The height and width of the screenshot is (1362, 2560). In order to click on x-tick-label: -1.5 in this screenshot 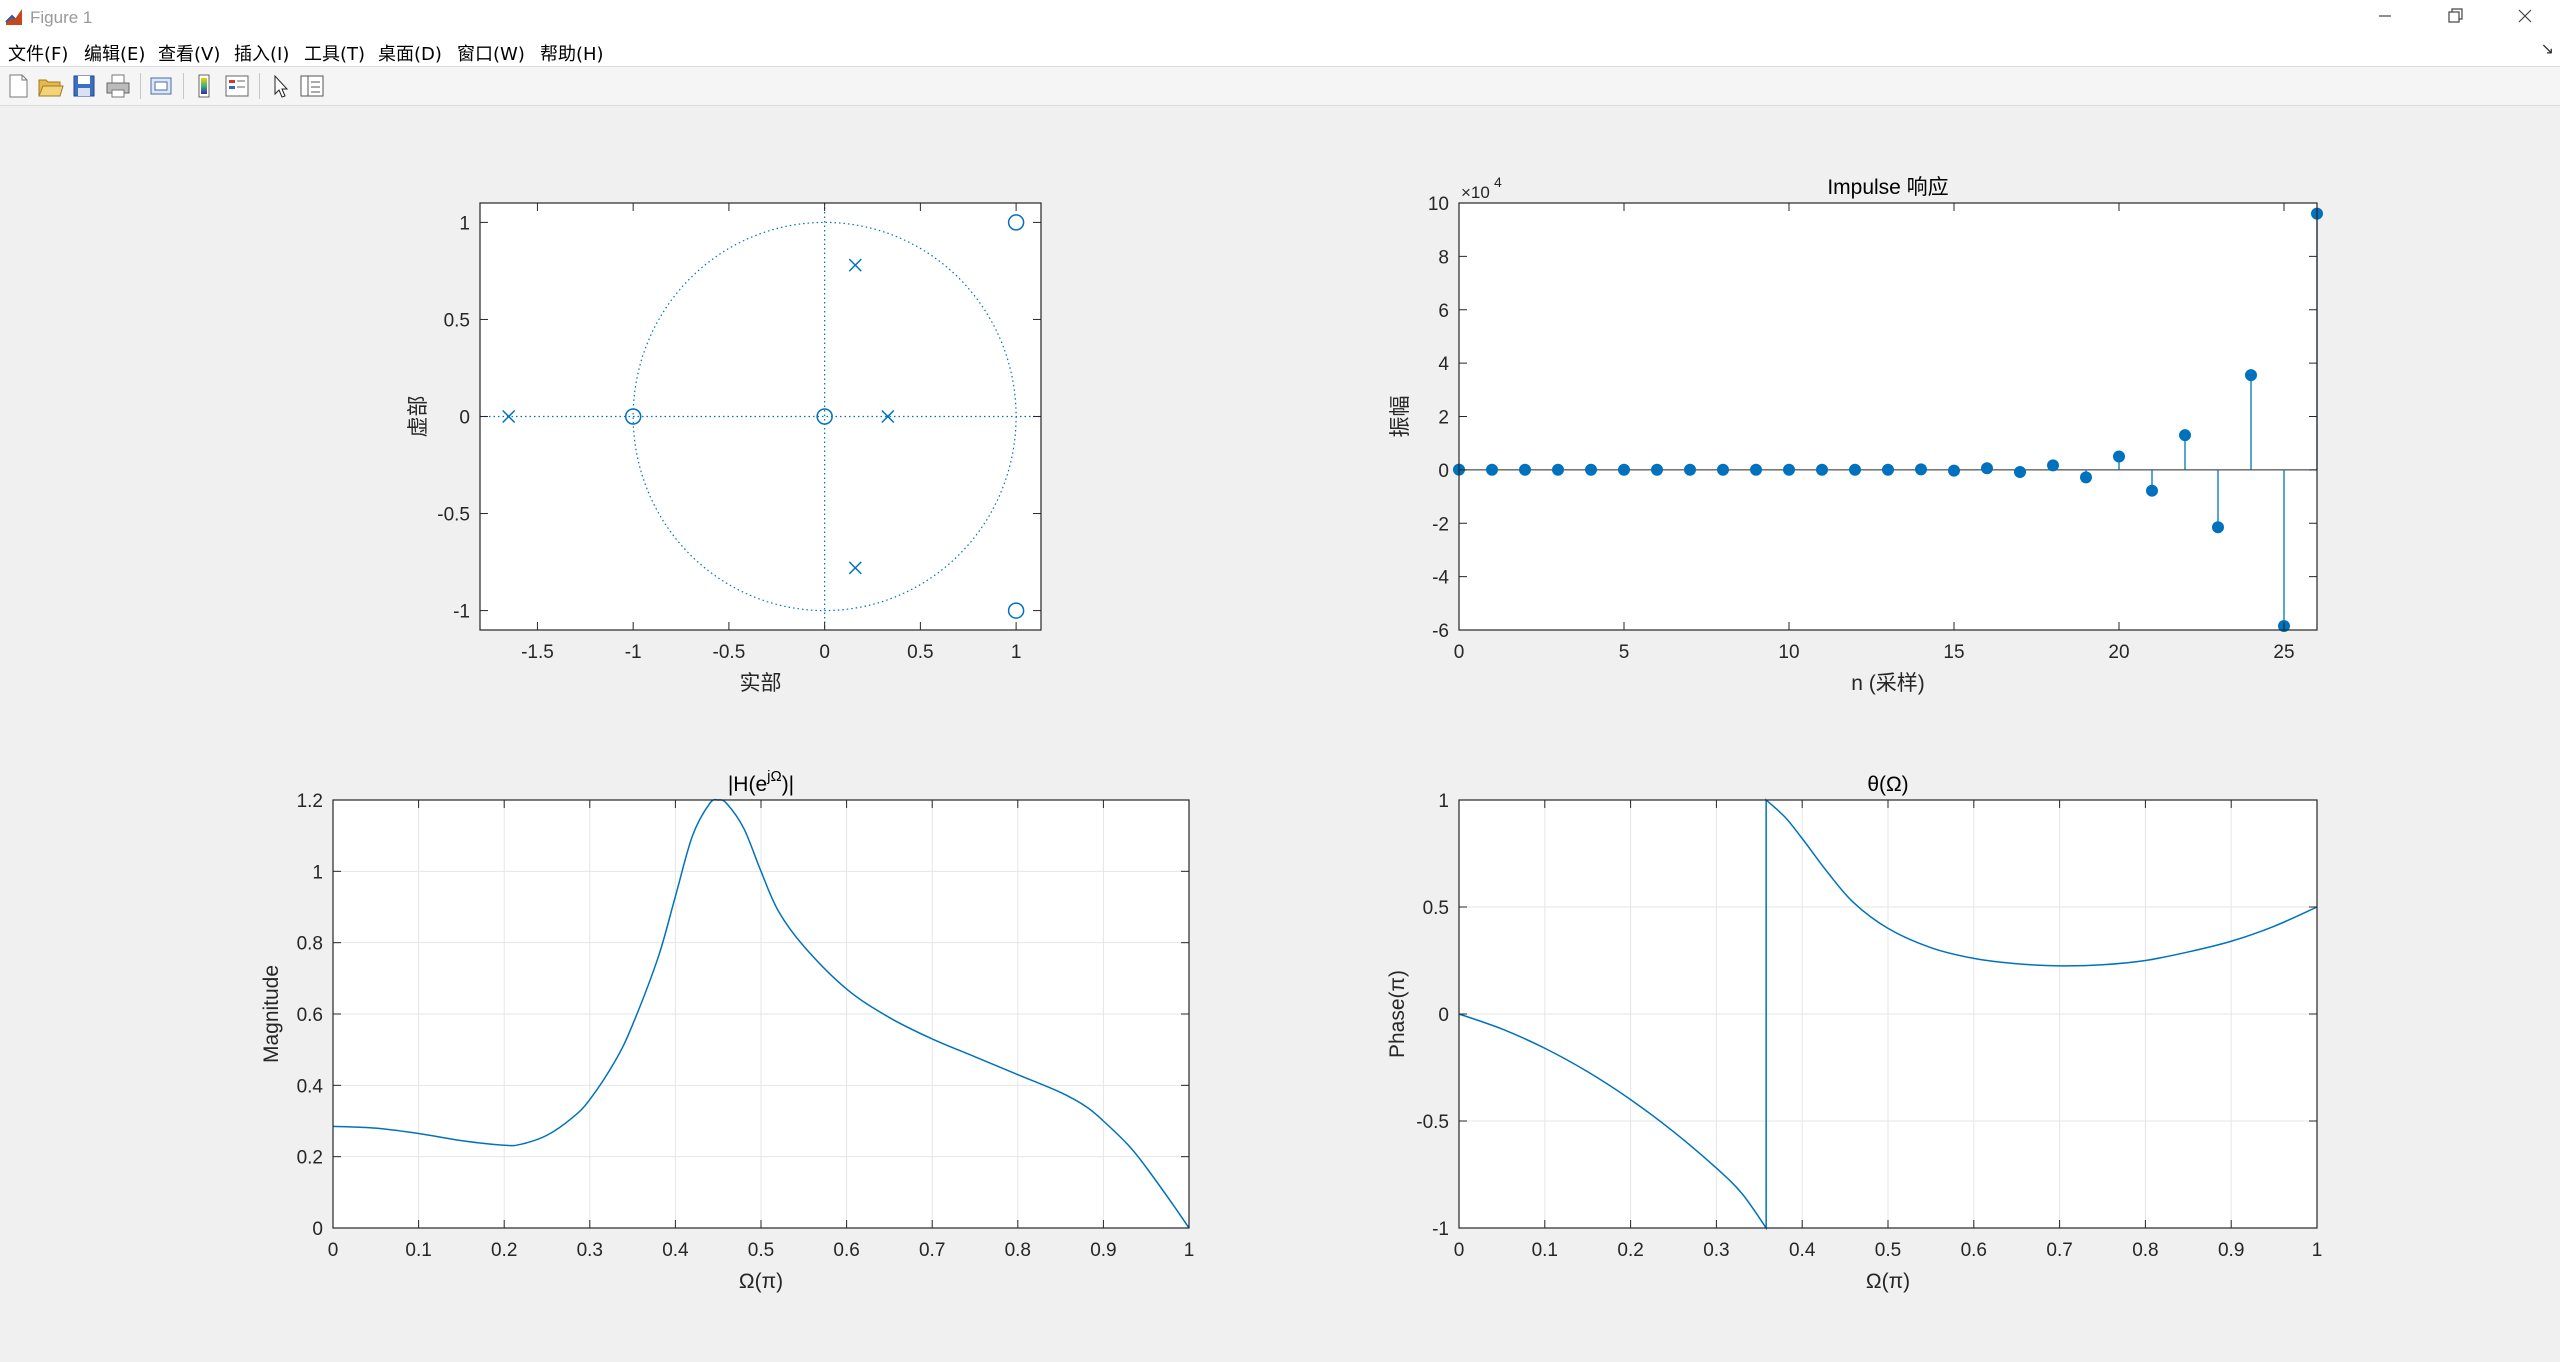, I will do `click(537, 652)`.